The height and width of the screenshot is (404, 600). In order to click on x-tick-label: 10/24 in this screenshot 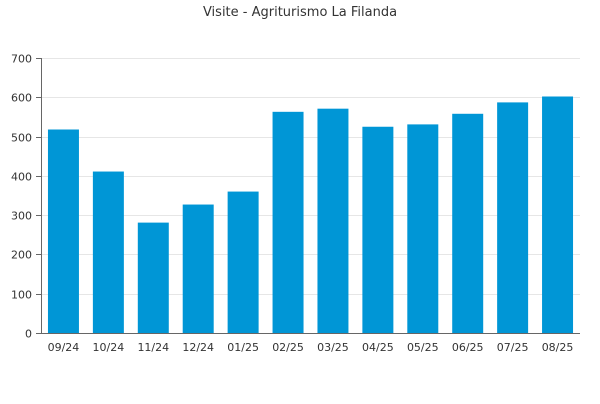, I will do `click(109, 347)`.